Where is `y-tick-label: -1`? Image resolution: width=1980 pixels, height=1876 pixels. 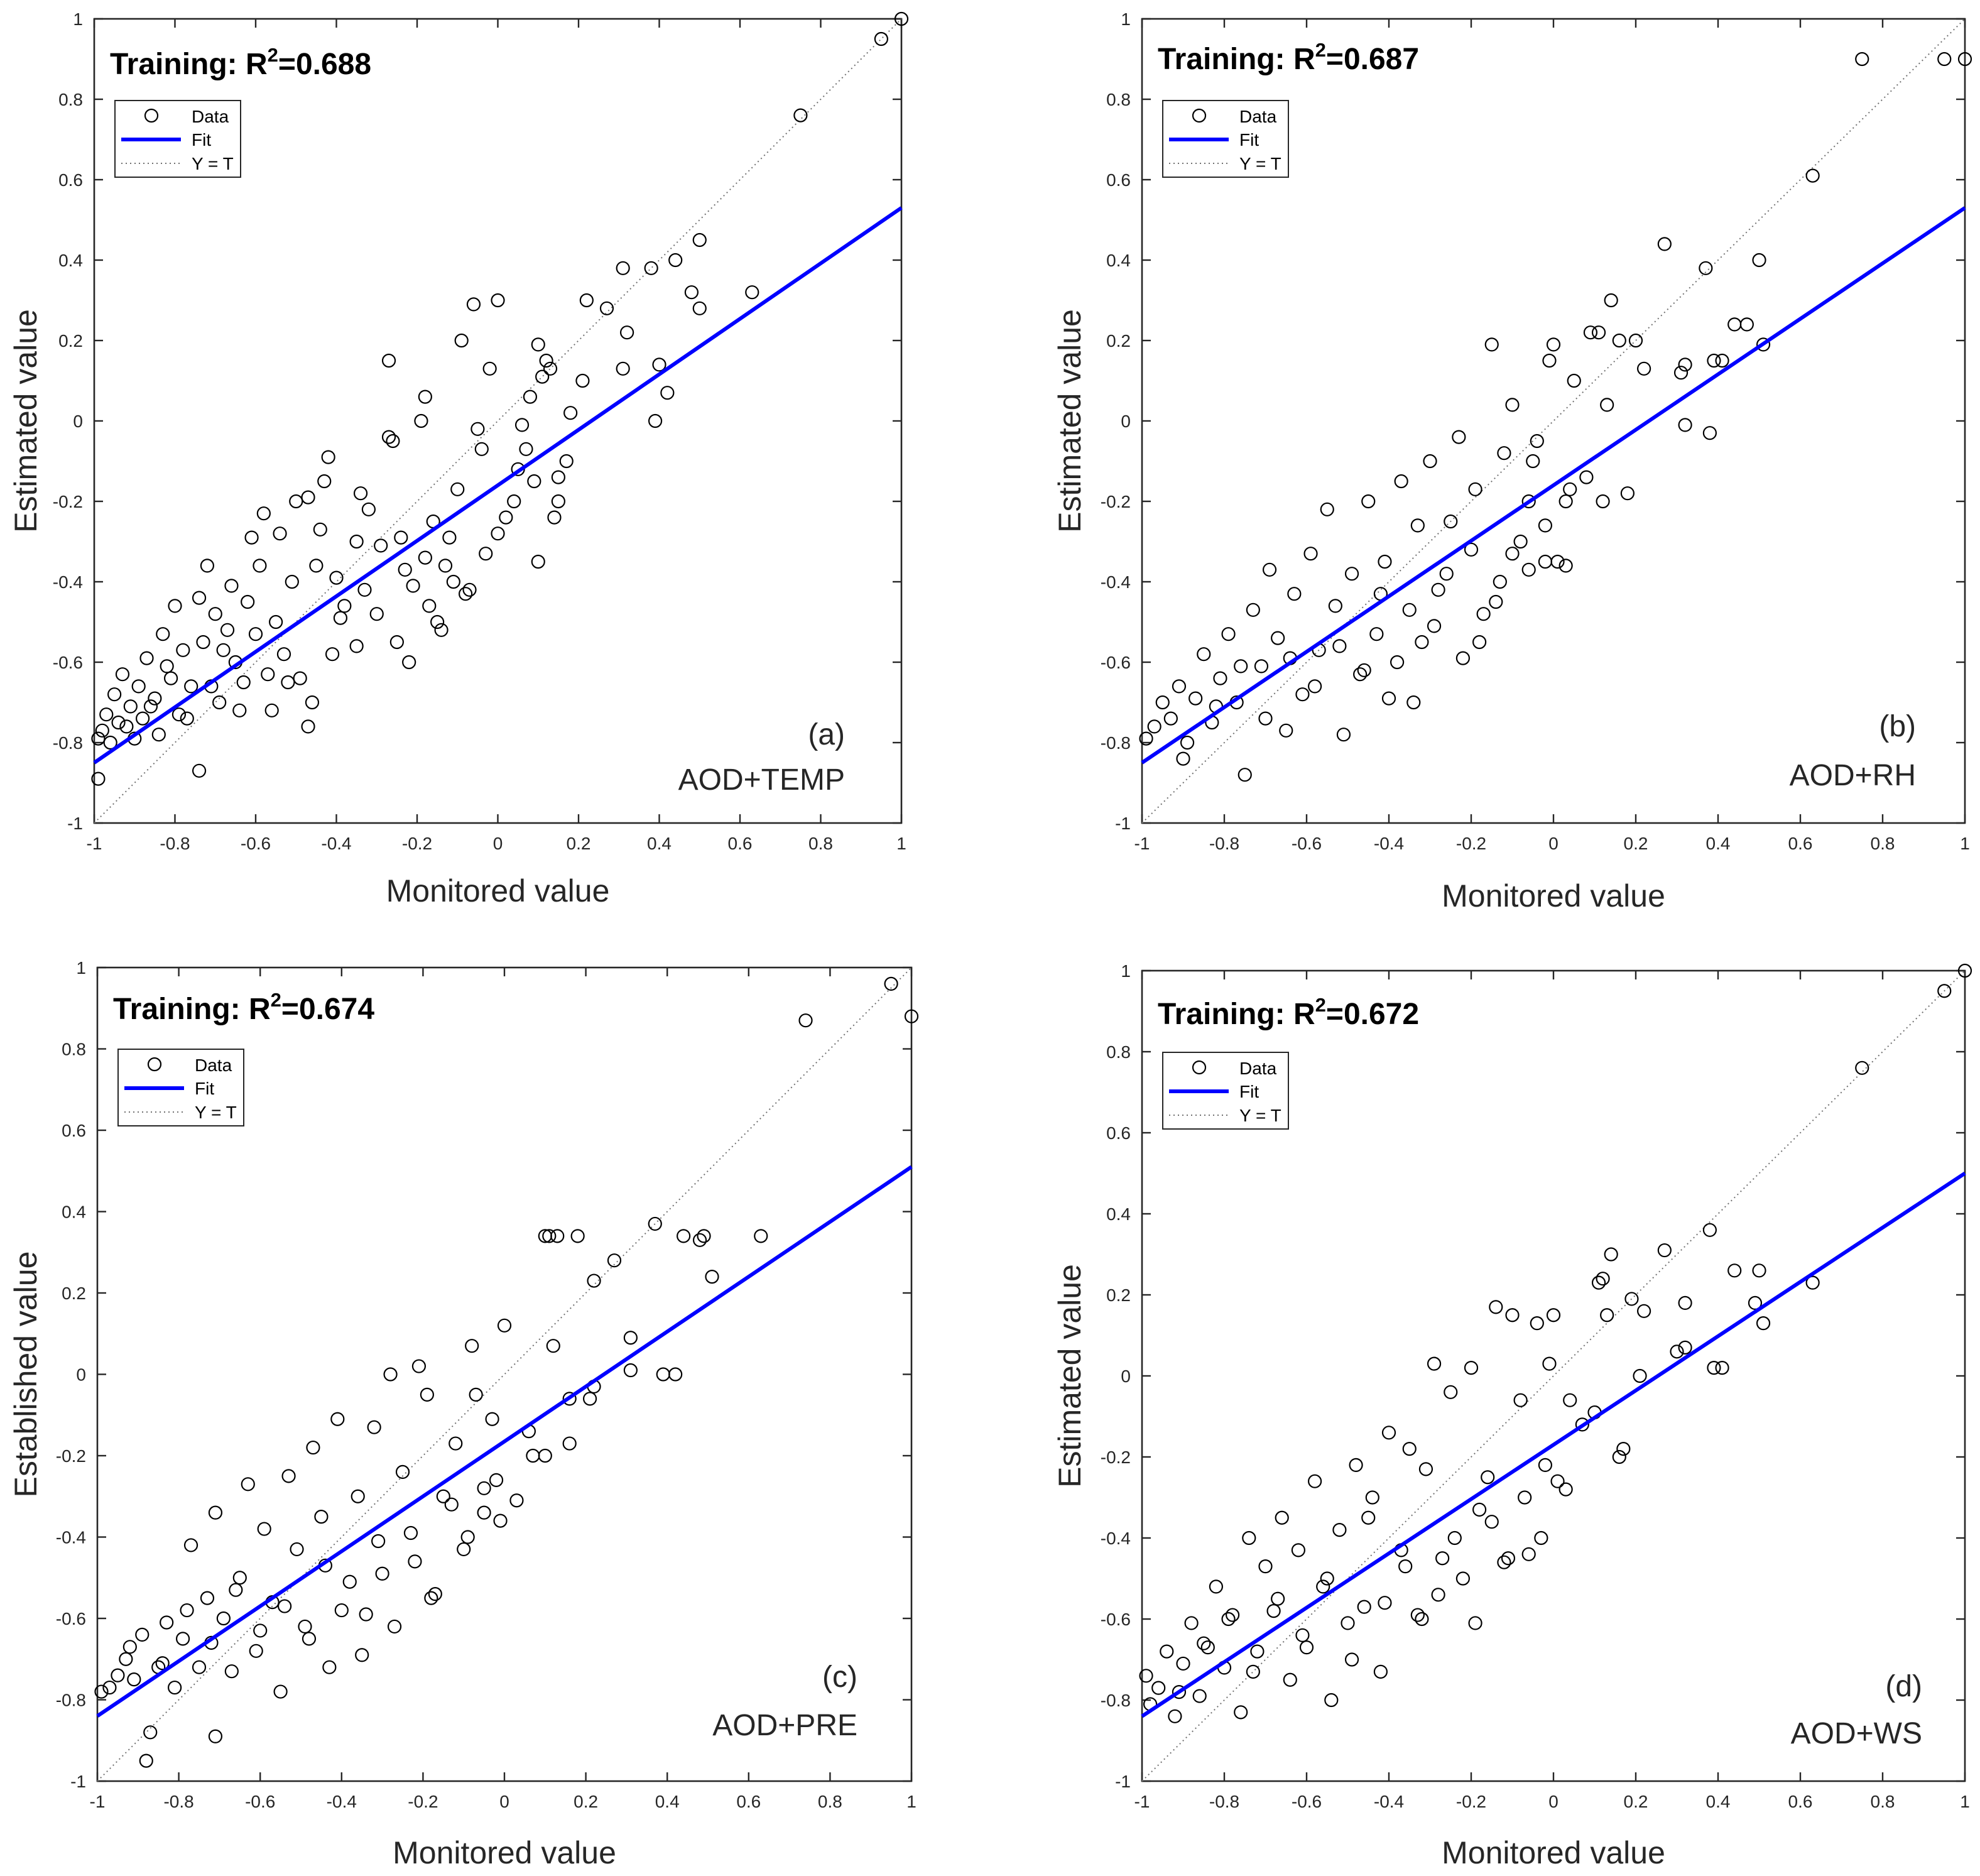 y-tick-label: -1 is located at coordinates (1123, 823).